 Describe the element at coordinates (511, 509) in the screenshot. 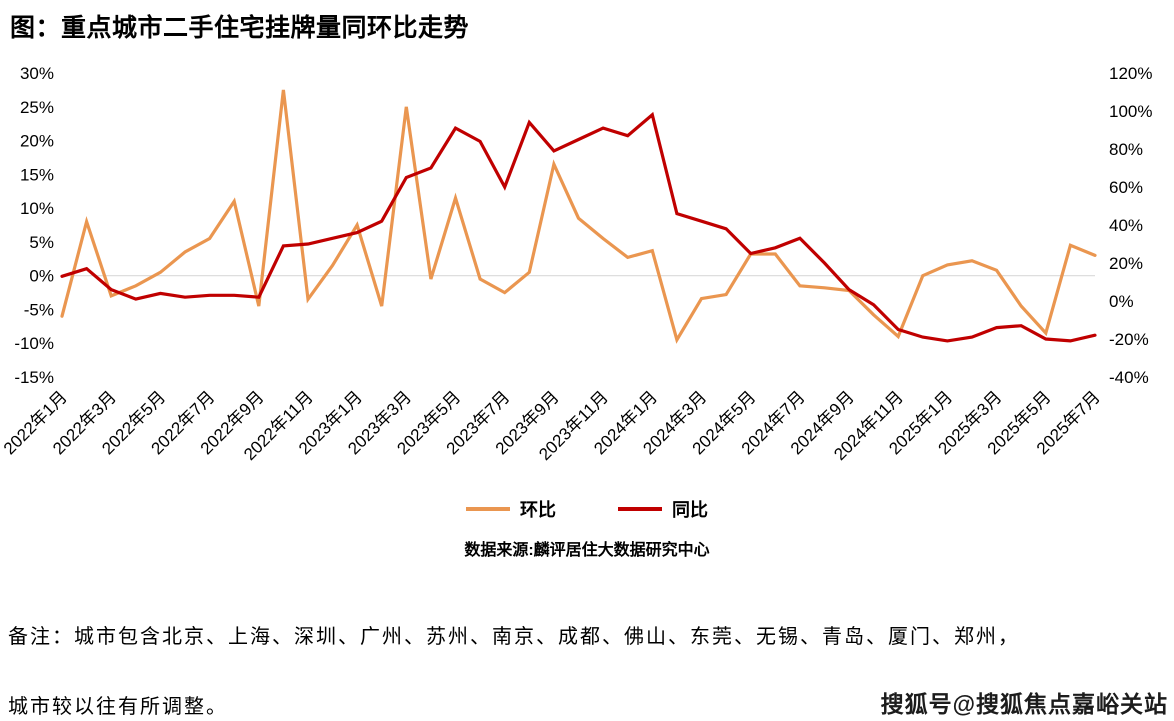

I see `legend-item-mom: 环比` at that location.